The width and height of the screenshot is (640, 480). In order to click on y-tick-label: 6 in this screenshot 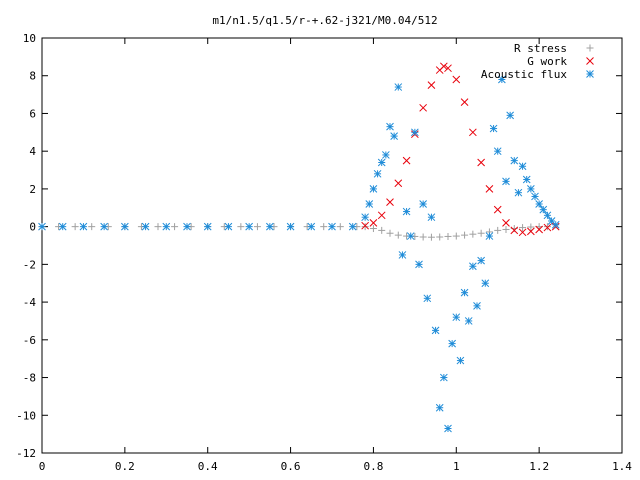, I will do `click(32, 113)`.